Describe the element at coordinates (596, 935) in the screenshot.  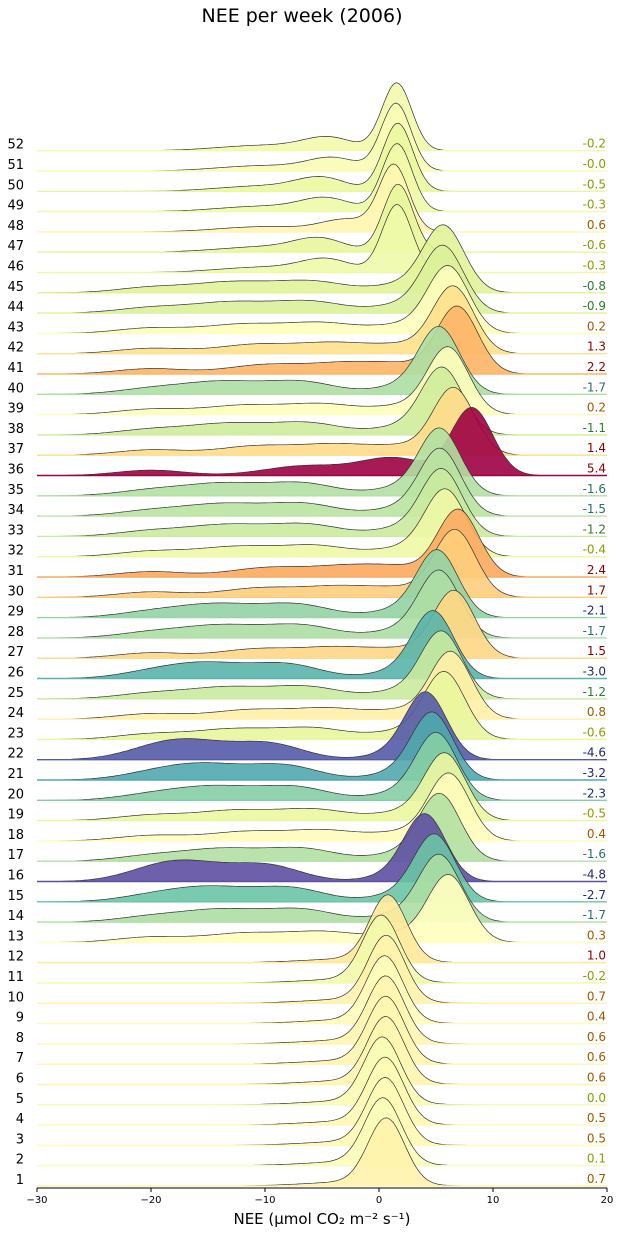
I see `mean-label-13: 0.3` at that location.